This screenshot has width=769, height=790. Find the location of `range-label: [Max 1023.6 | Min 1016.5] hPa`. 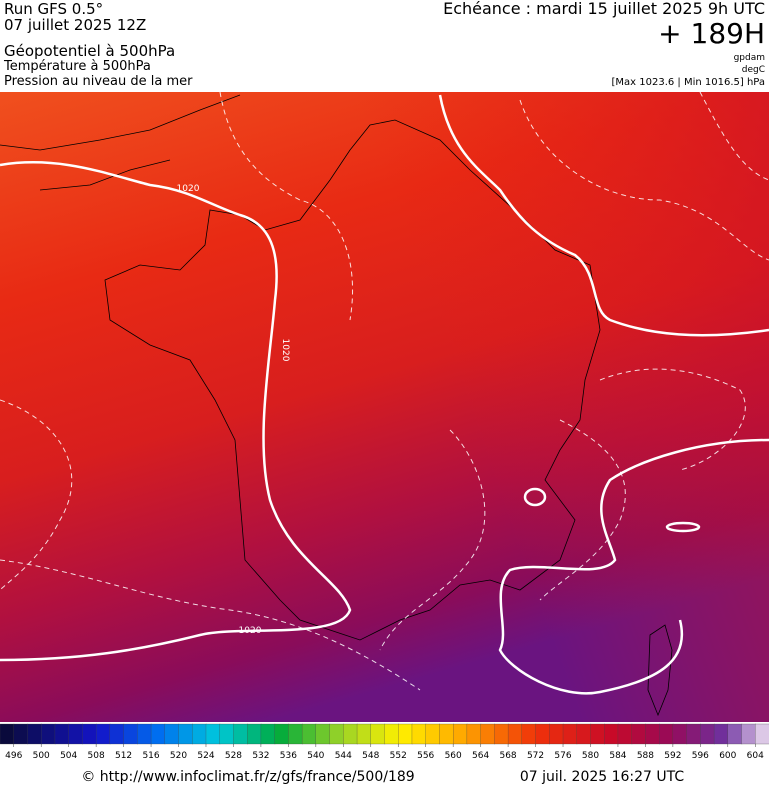

range-label: [Max 1023.6 | Min 1016.5] hPa is located at coordinates (688, 82).